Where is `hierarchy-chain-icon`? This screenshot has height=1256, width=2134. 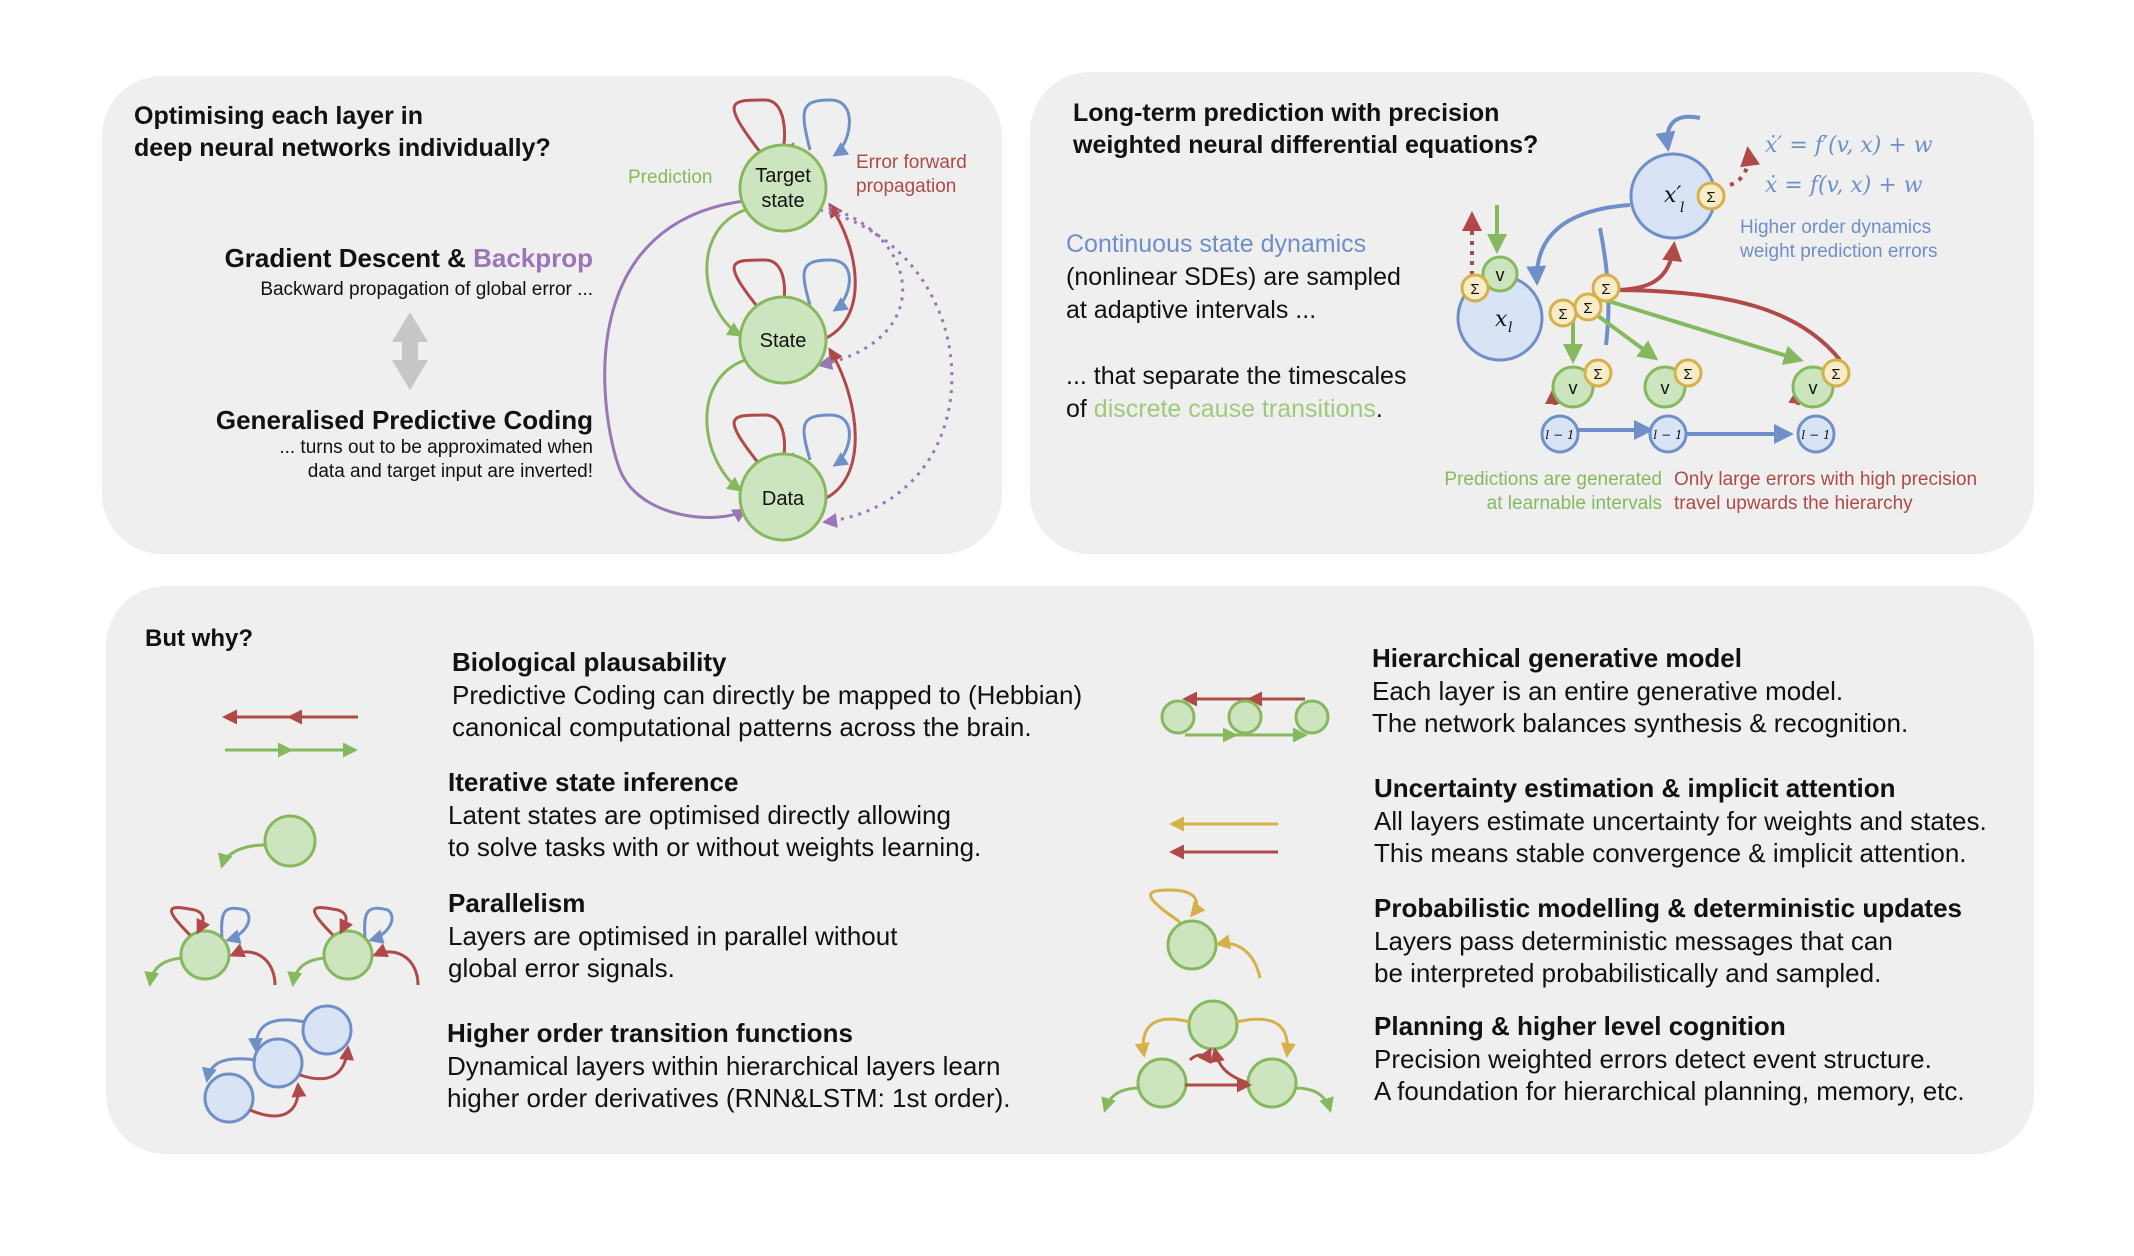 hierarchy-chain-icon is located at coordinates (1245, 717).